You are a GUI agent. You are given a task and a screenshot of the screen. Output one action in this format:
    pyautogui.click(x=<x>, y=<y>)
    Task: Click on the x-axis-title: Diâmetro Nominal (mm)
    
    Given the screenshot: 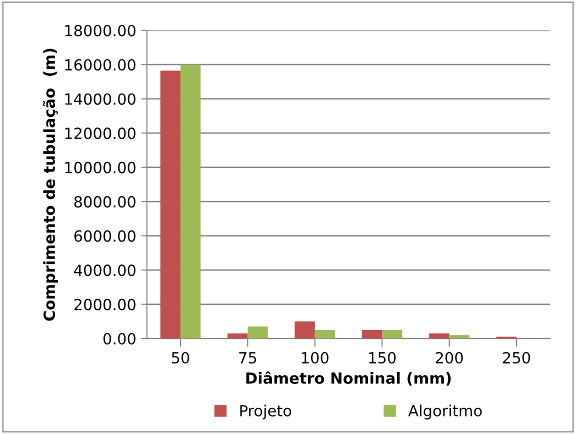 What is the action you would take?
    pyautogui.click(x=348, y=378)
    